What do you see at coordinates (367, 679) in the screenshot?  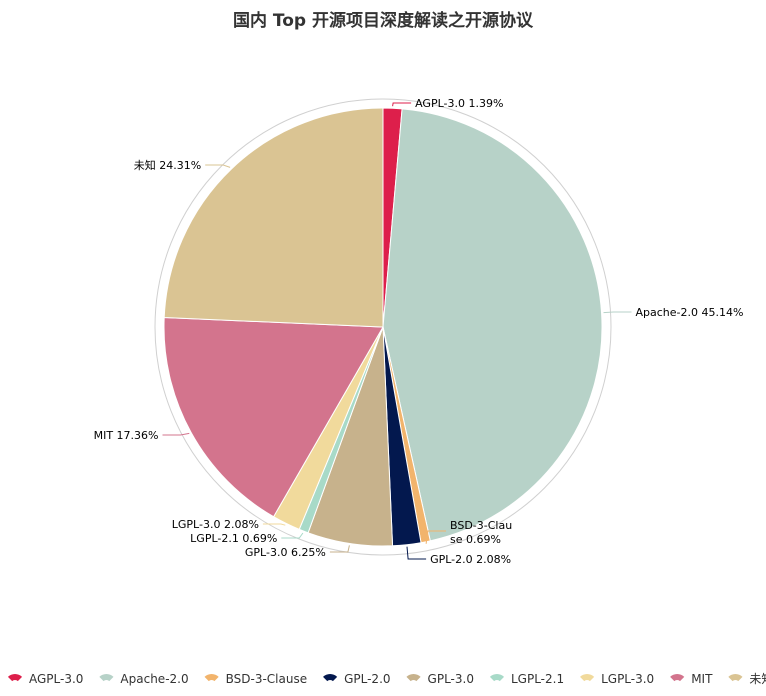 I see `legend-label-gpl-2-0: GPL-2.0` at bounding box center [367, 679].